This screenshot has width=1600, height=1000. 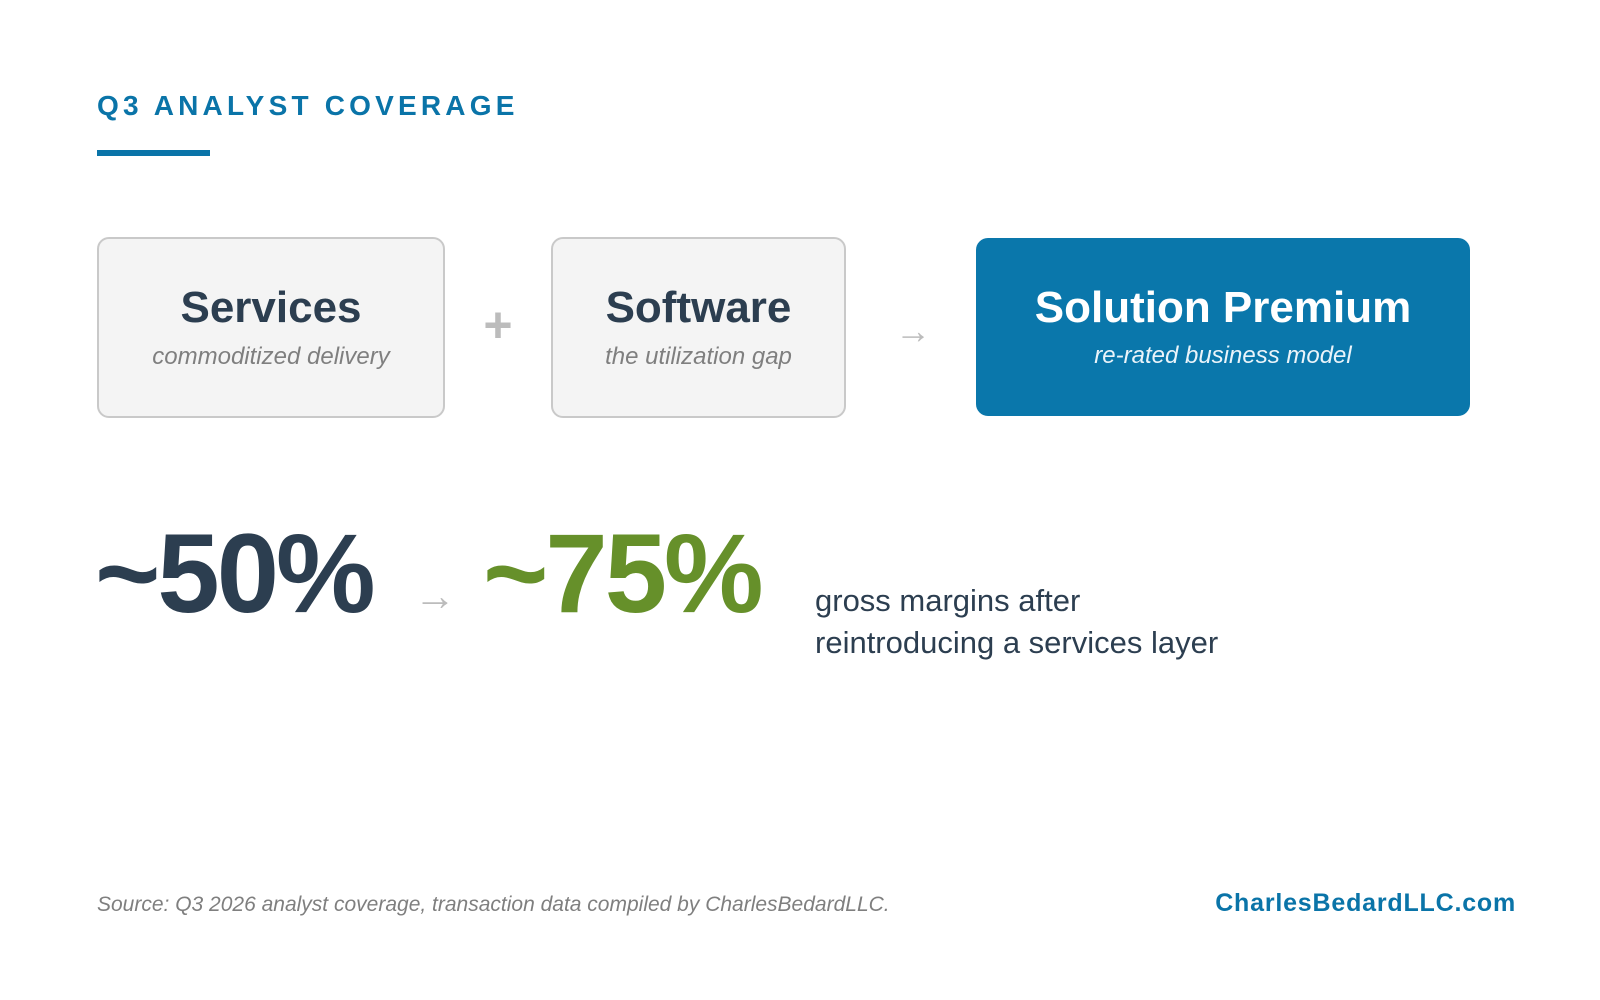 What do you see at coordinates (948, 600) in the screenshot?
I see `margin-caption-line-1: gross margins after` at bounding box center [948, 600].